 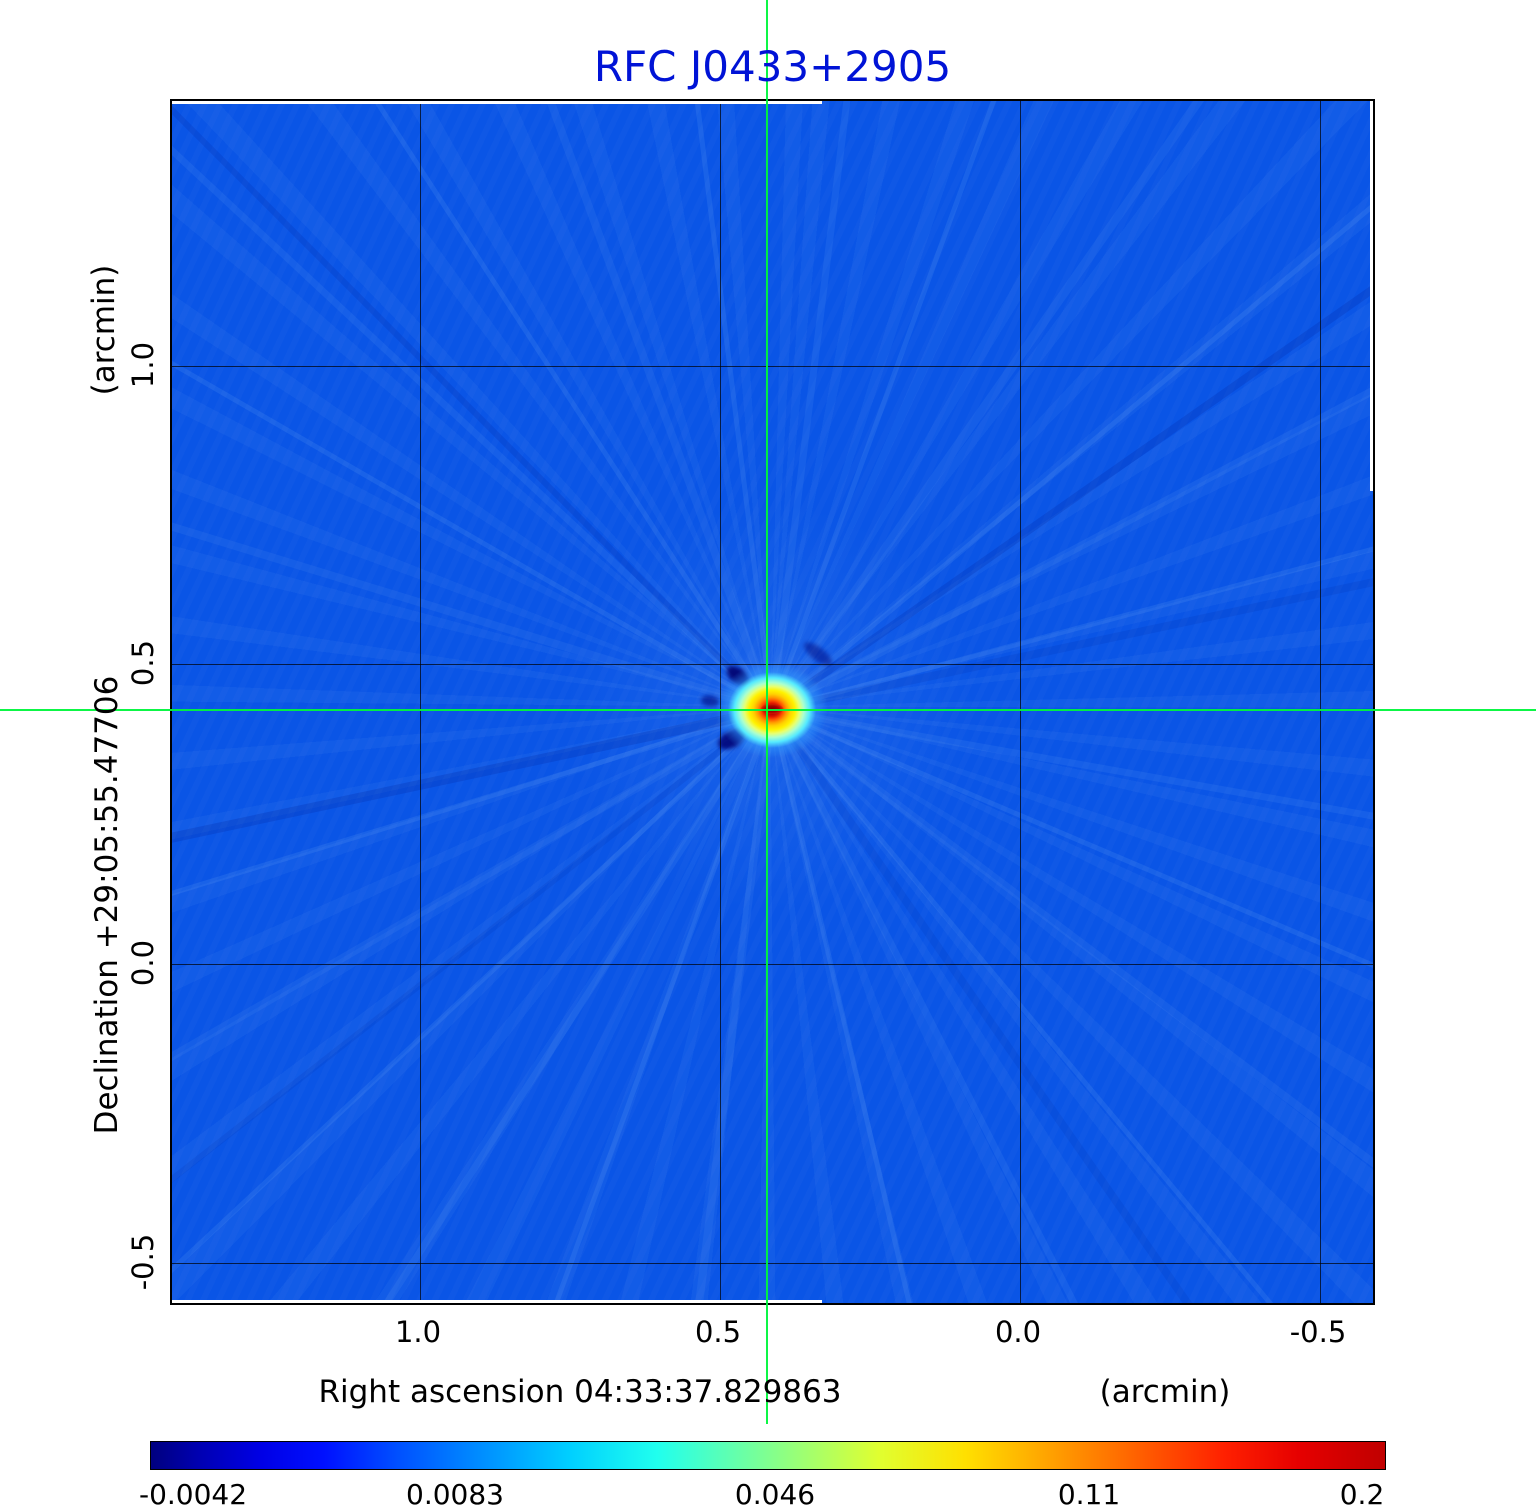 I want to click on colorbar-tick-label: 0.046, so click(x=775, y=1494).